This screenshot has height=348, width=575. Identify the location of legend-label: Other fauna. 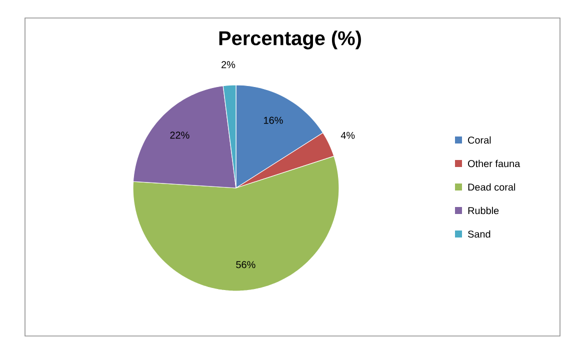
(494, 164).